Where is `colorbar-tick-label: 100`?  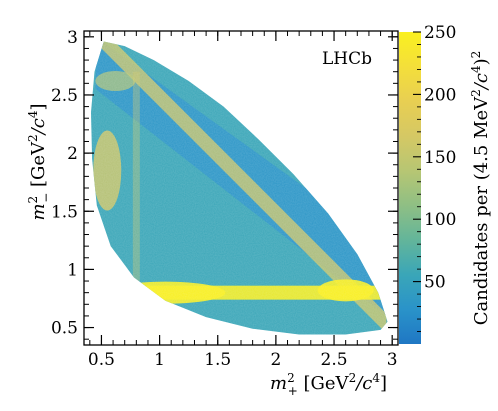
colorbar-tick-label: 100 is located at coordinates (440, 220).